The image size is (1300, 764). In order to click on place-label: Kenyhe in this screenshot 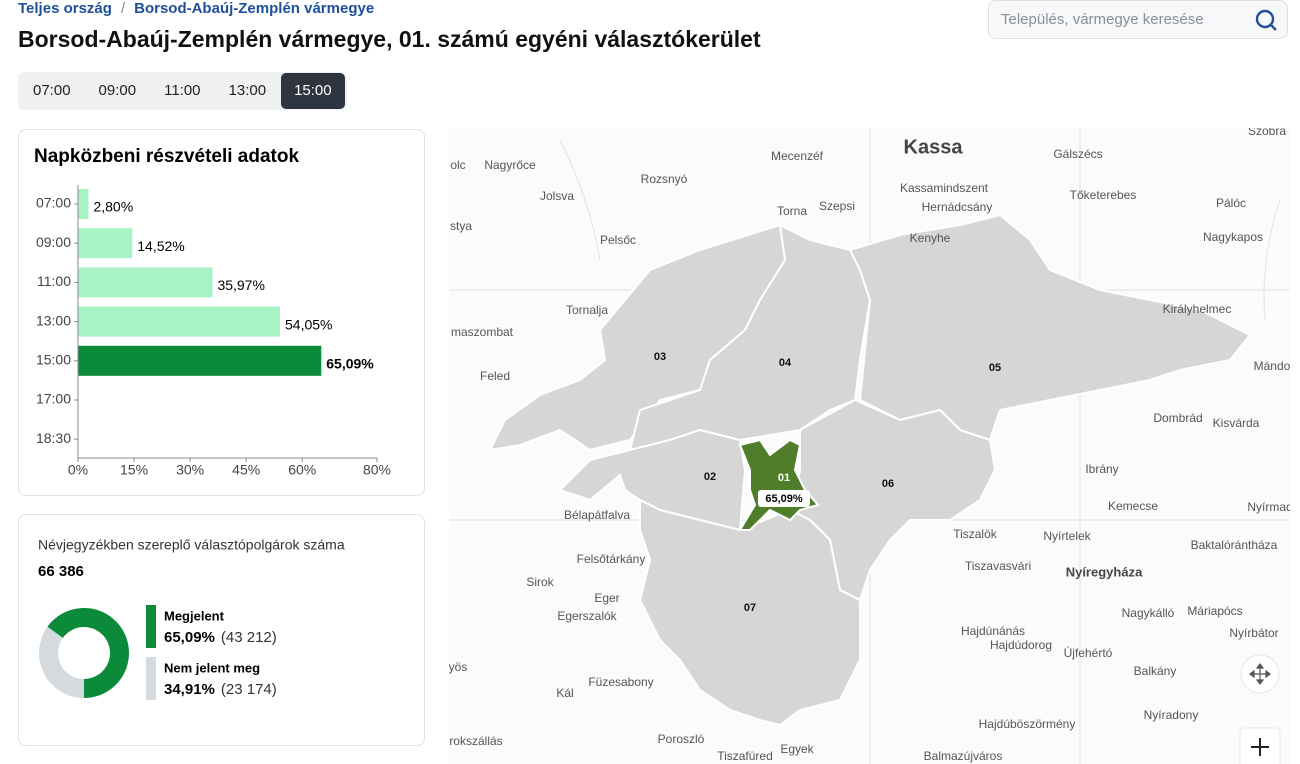, I will do `click(930, 238)`.